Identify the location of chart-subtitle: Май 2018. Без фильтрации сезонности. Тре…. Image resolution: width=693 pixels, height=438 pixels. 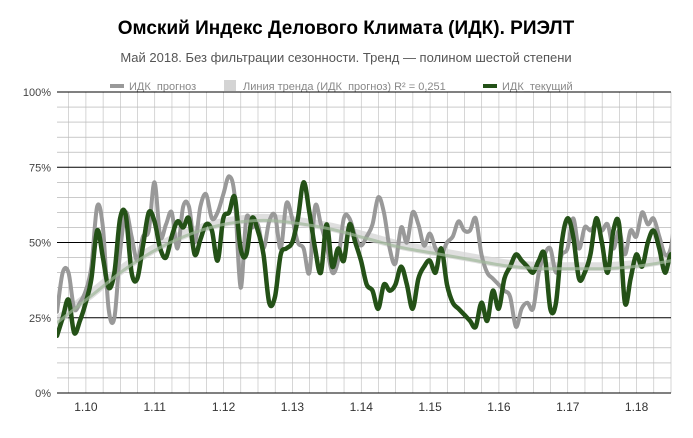
(345, 57).